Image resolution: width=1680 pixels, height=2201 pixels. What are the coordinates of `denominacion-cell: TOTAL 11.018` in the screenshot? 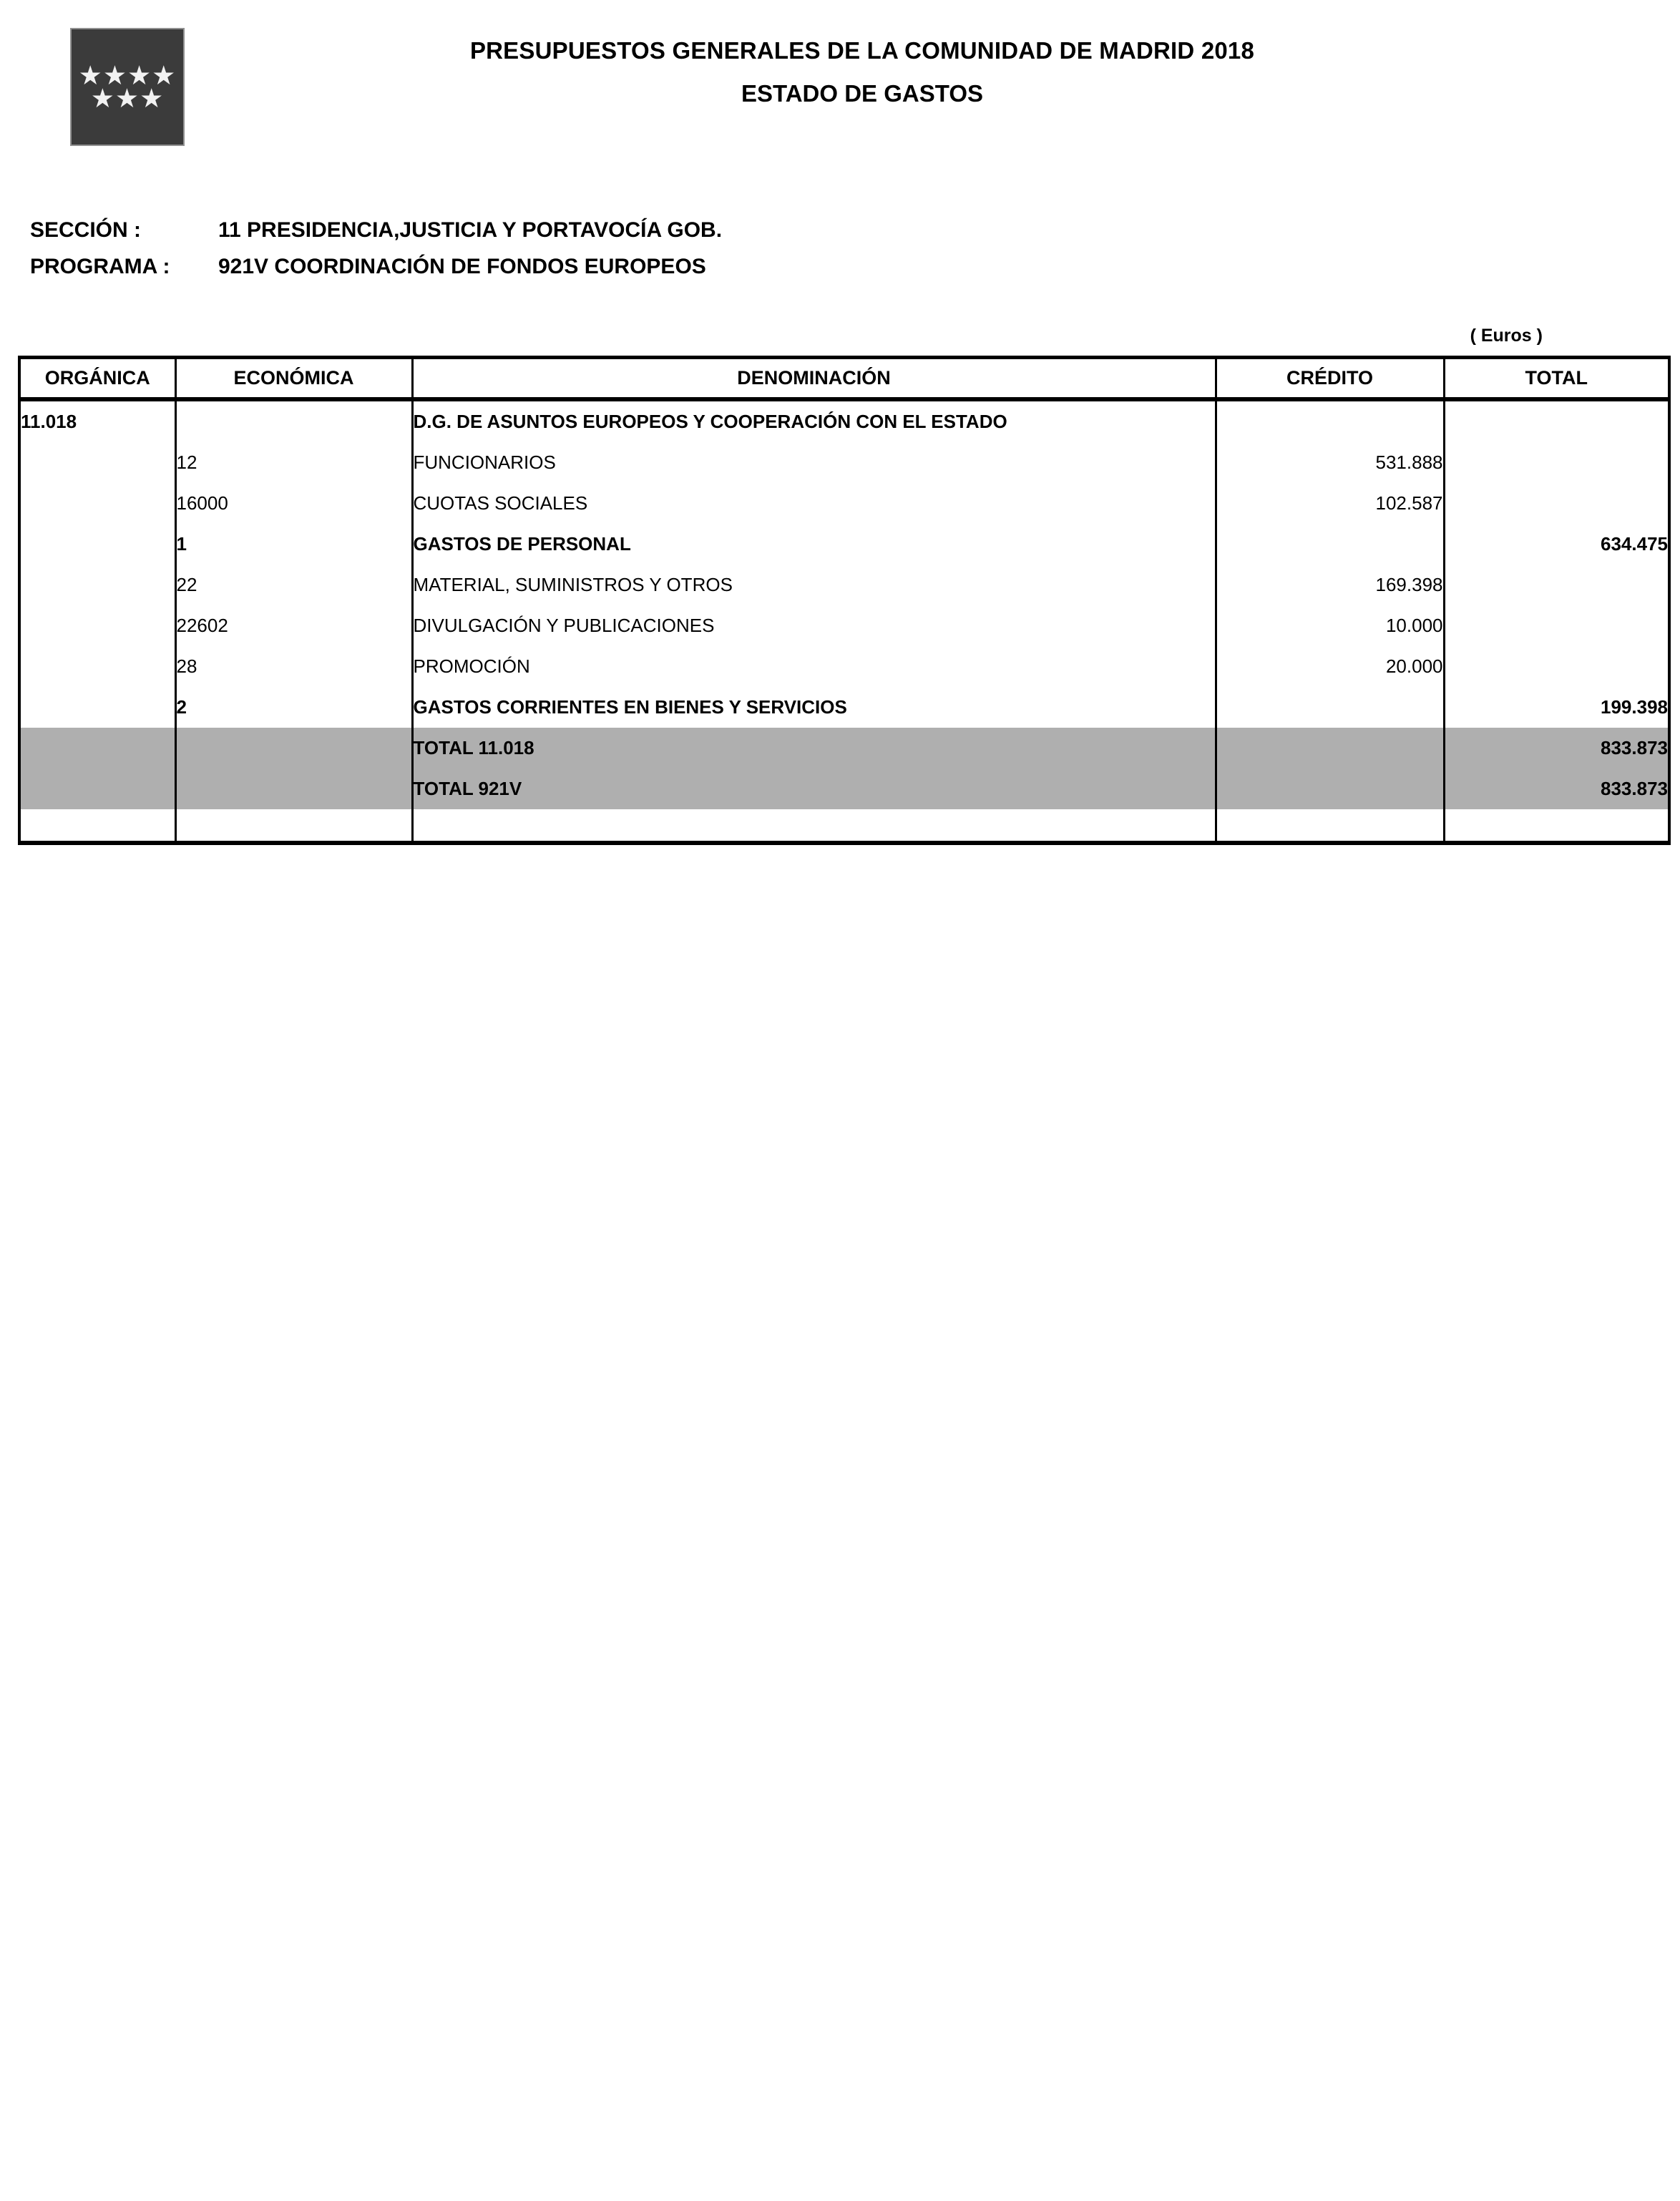 It's located at (813, 748).